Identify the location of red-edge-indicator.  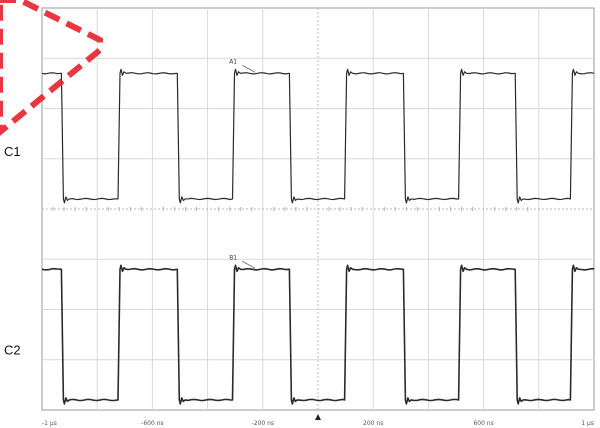
(51, 68).